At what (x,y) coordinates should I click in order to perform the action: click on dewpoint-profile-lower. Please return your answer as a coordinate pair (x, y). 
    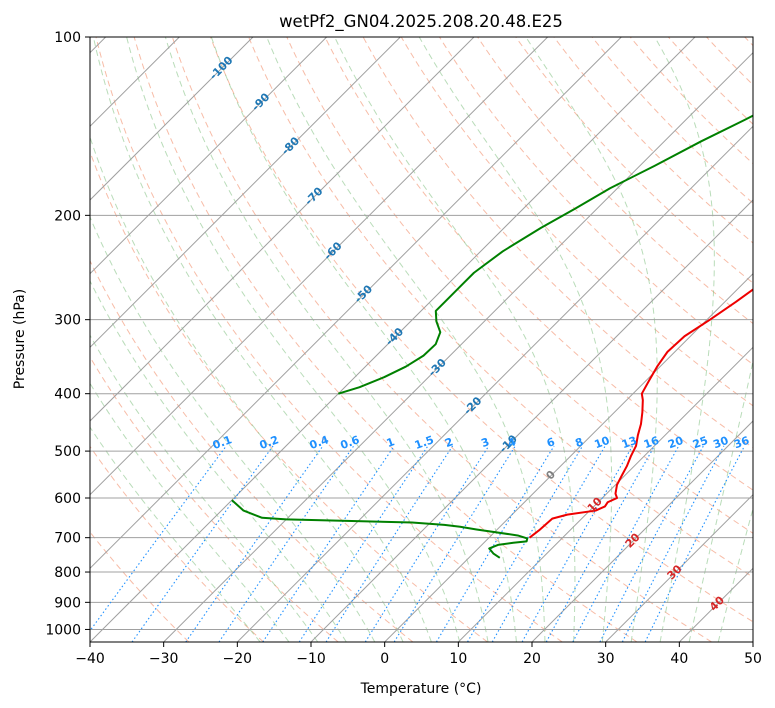
    Looking at the image, I should click on (380, 529).